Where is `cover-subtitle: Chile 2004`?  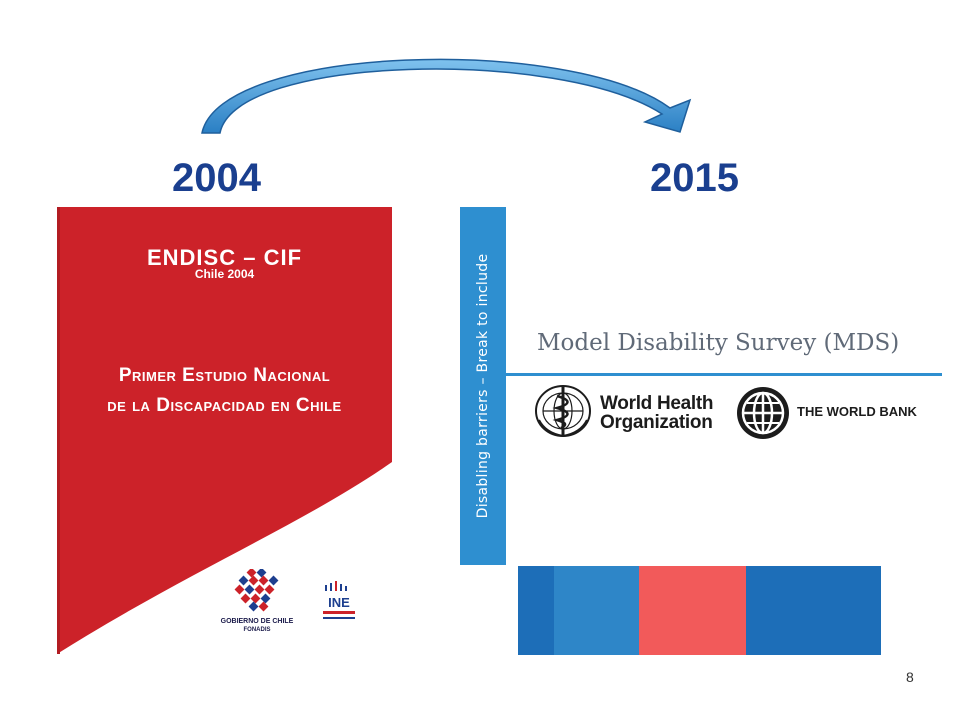 cover-subtitle: Chile 2004 is located at coordinates (224, 274).